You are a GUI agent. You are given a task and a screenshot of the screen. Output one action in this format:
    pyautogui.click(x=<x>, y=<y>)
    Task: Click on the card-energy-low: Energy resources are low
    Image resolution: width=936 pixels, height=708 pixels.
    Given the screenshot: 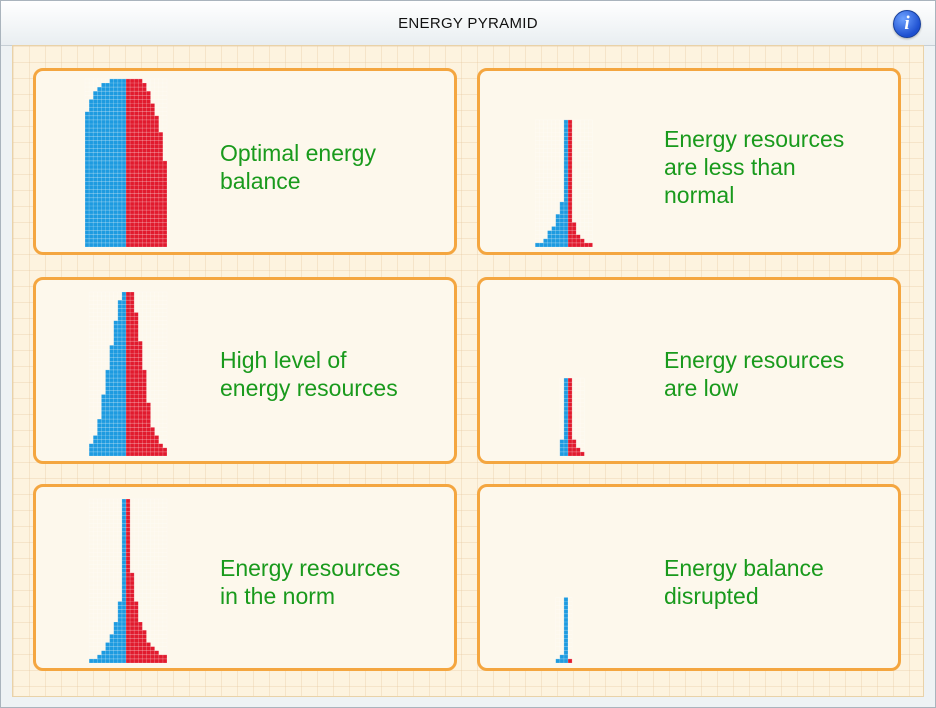 What is the action you would take?
    pyautogui.click(x=689, y=370)
    